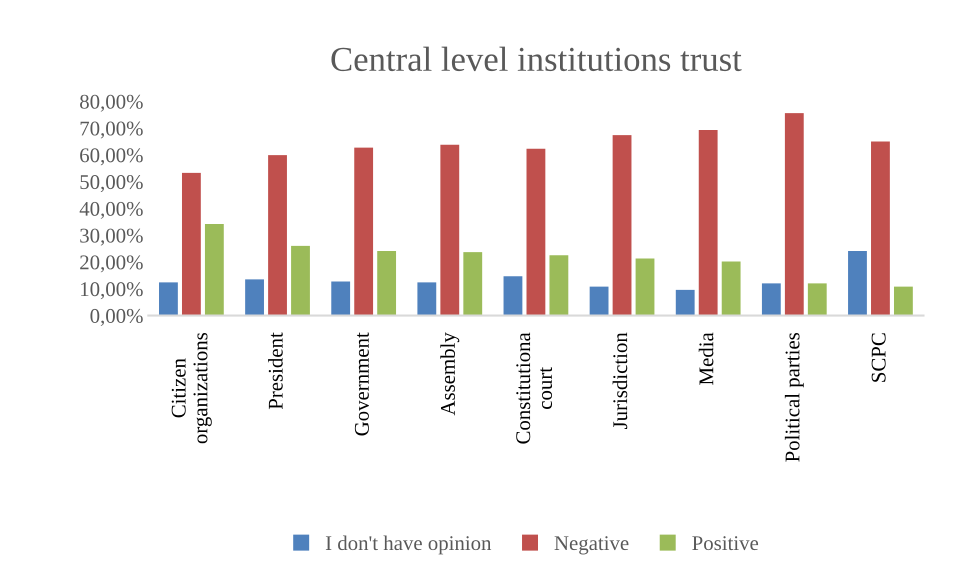 Image resolution: width=957 pixels, height=579 pixels. I want to click on x-tick-label: Constitutiona court, so click(534, 388).